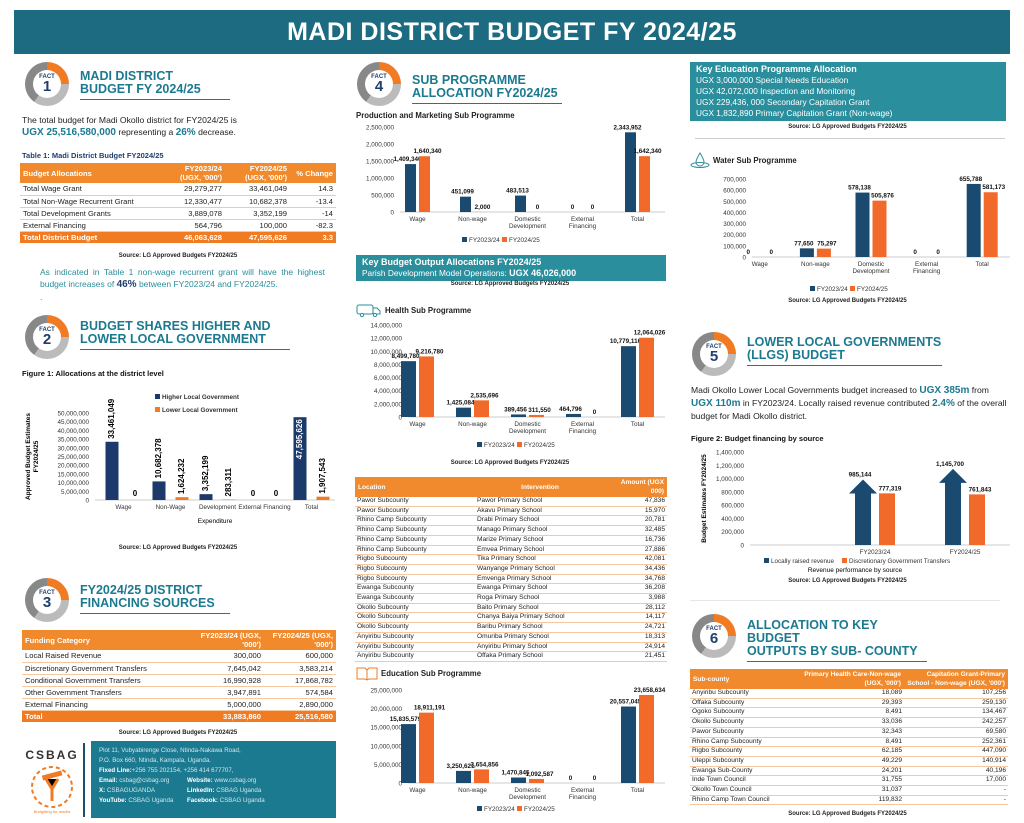  Describe the element at coordinates (185, 132) in the screenshot. I see `decrease-percent: 26%` at that location.